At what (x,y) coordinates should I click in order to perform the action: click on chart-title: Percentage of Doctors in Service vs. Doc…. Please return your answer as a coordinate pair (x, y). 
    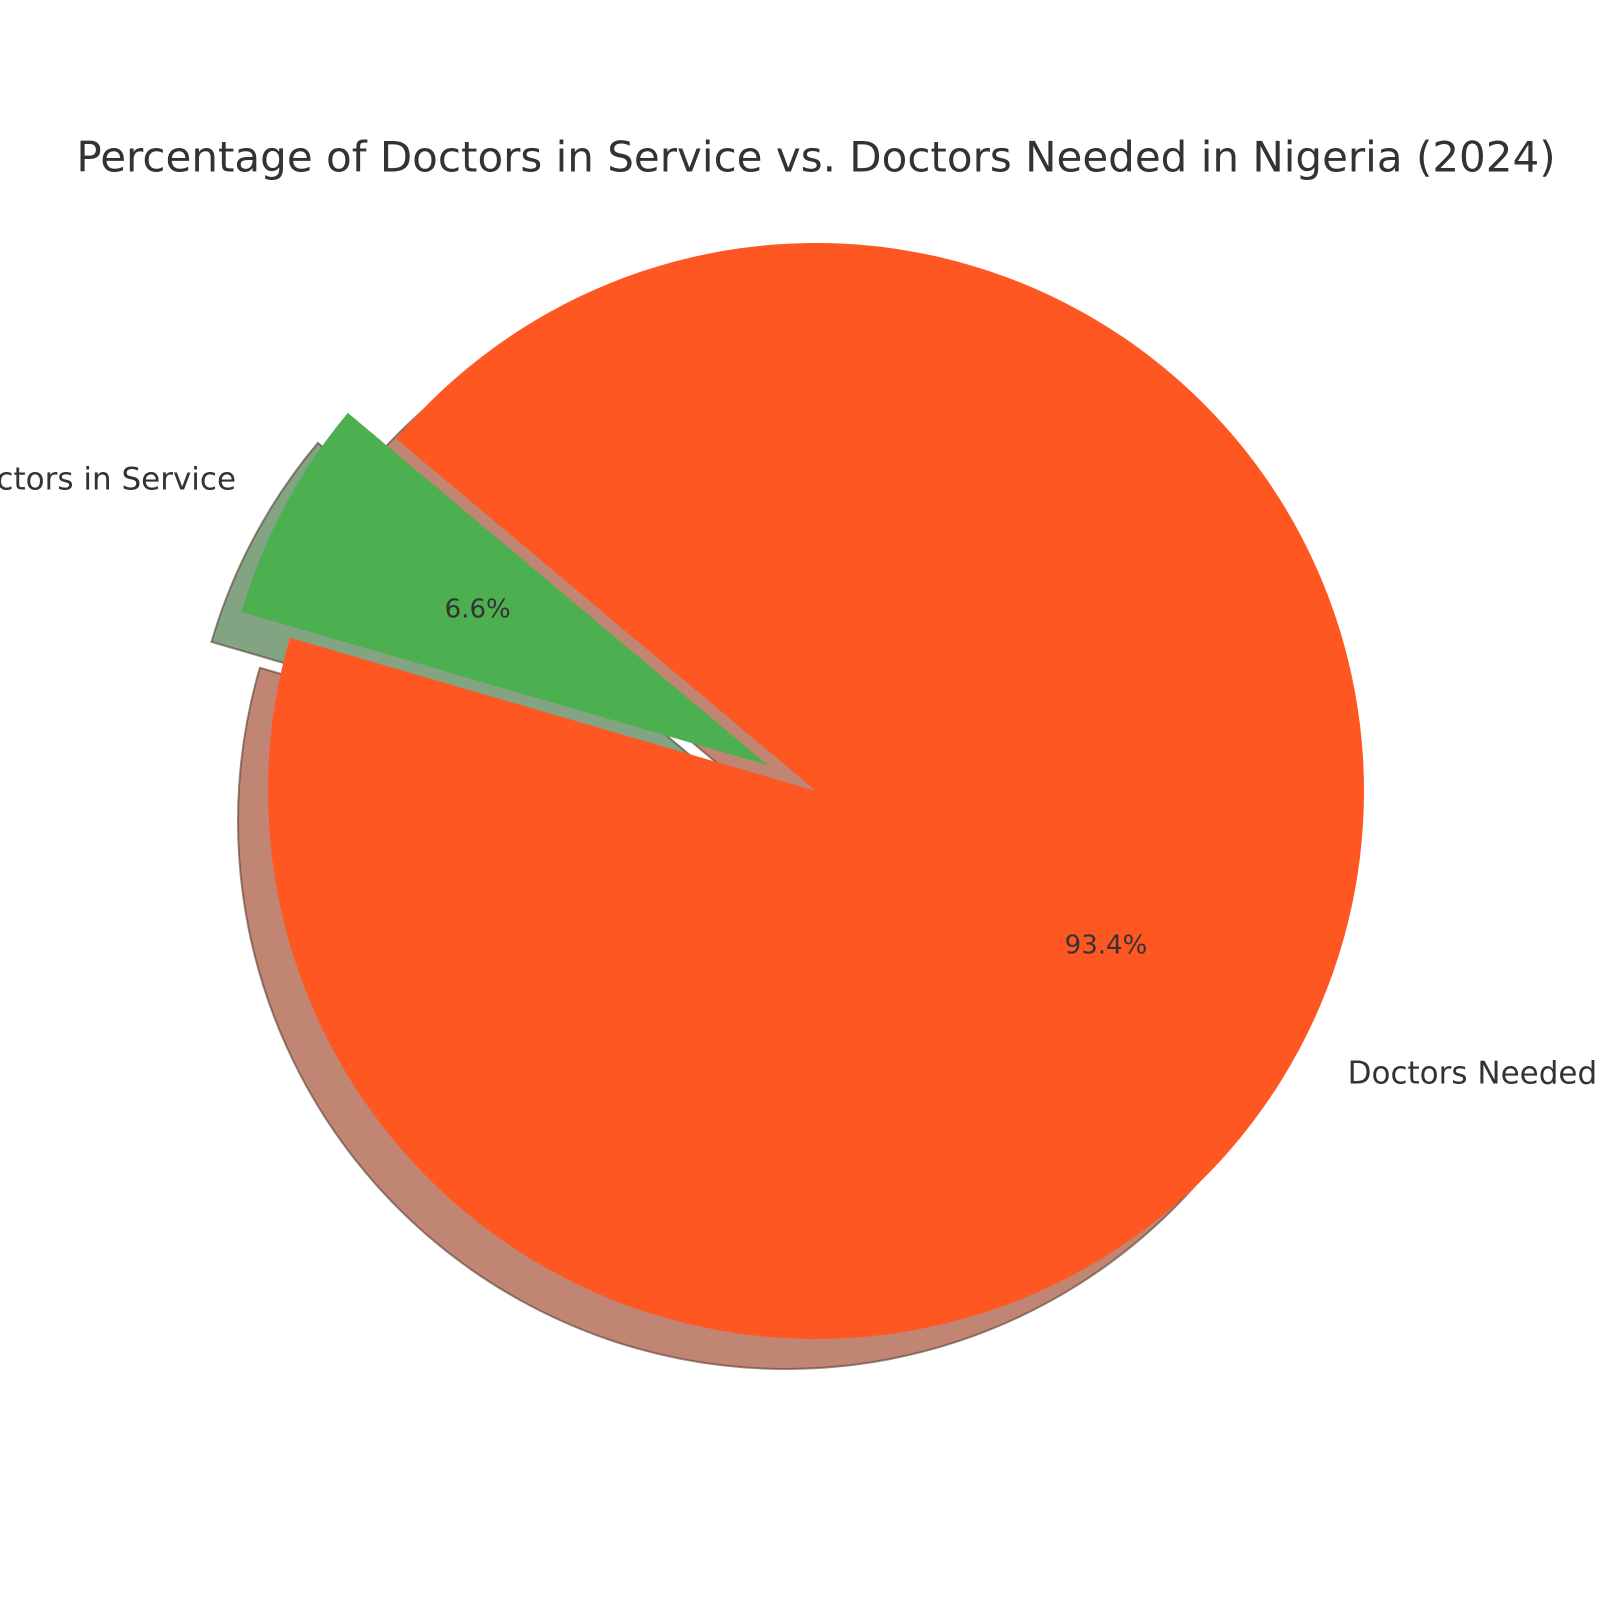
    Looking at the image, I should click on (815, 157).